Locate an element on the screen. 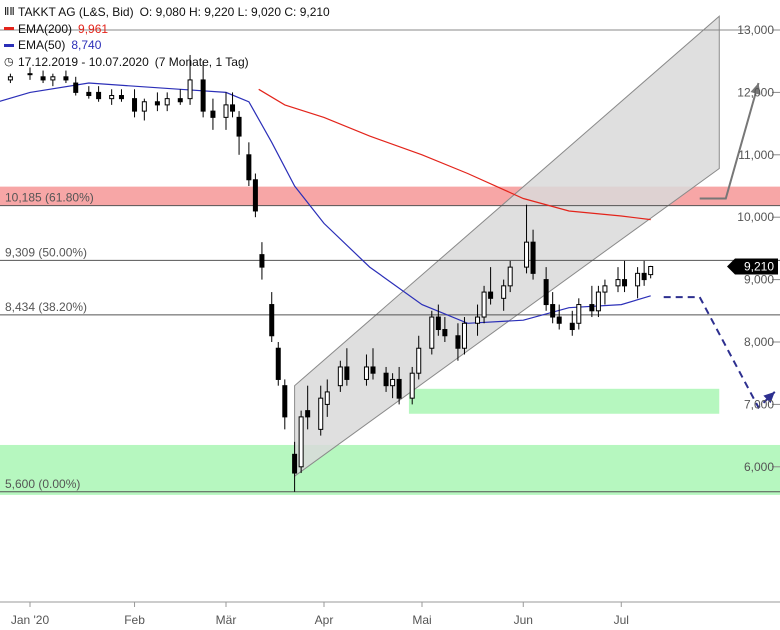  legend-ema200-row: EMA(200) 9,961 is located at coordinates (167, 29).